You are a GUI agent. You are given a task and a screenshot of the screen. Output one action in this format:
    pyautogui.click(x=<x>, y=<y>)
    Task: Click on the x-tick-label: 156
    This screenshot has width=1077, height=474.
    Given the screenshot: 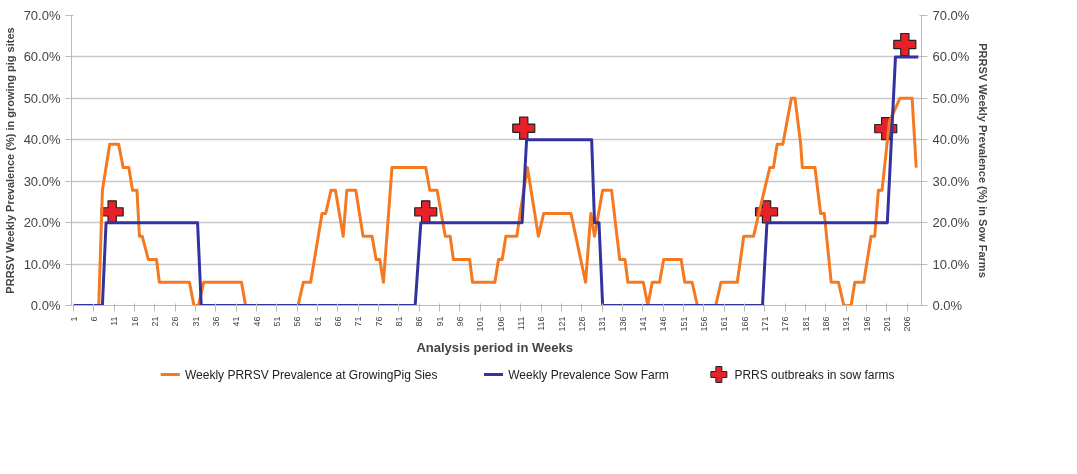 What is the action you would take?
    pyautogui.click(x=703, y=324)
    